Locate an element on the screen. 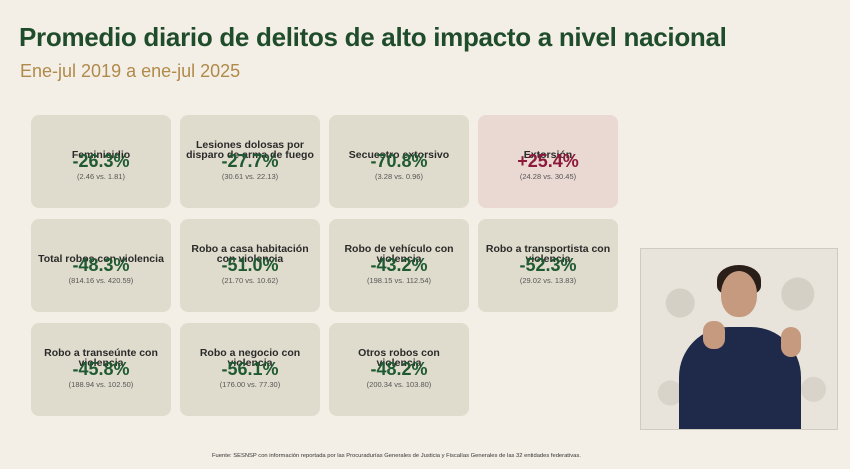 The height and width of the screenshot is (469, 850). card-value: -43.2% is located at coordinates (399, 265).